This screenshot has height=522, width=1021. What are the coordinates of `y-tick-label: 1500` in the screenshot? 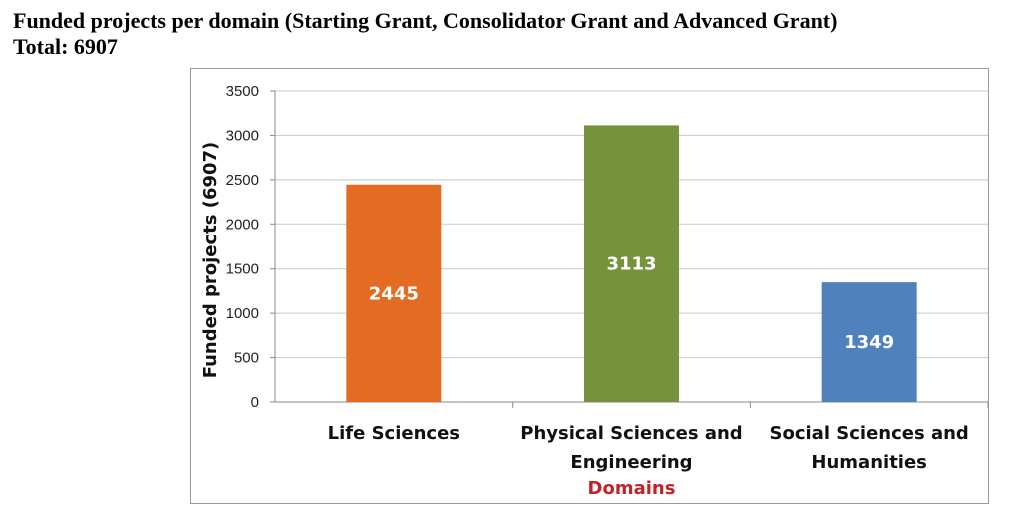 It's located at (242, 269).